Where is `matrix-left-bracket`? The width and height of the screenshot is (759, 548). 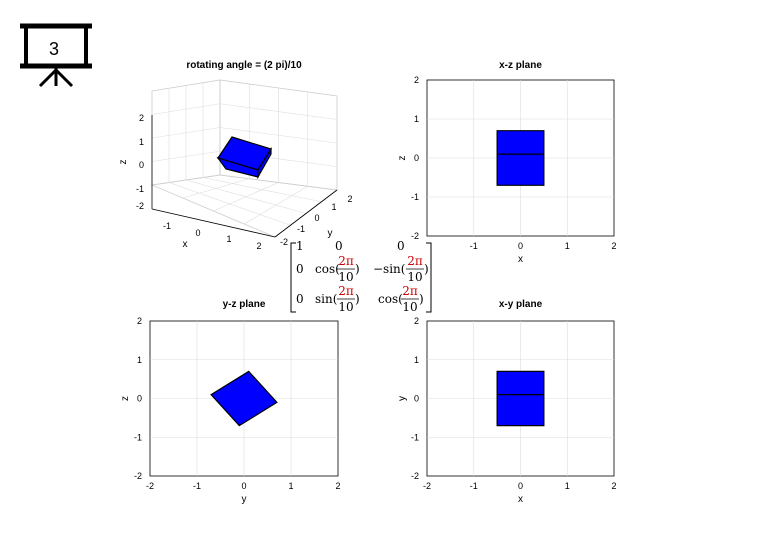
matrix-left-bracket is located at coordinates (293, 277).